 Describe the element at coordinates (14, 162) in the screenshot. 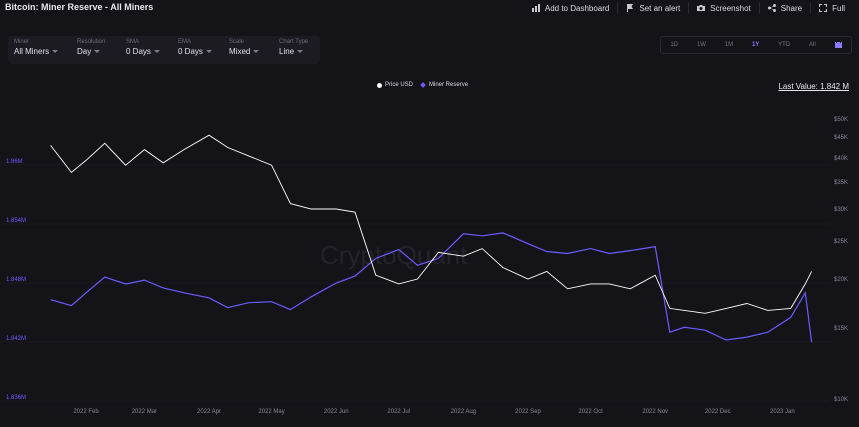

I see `left-tick-label: 1.86M` at that location.